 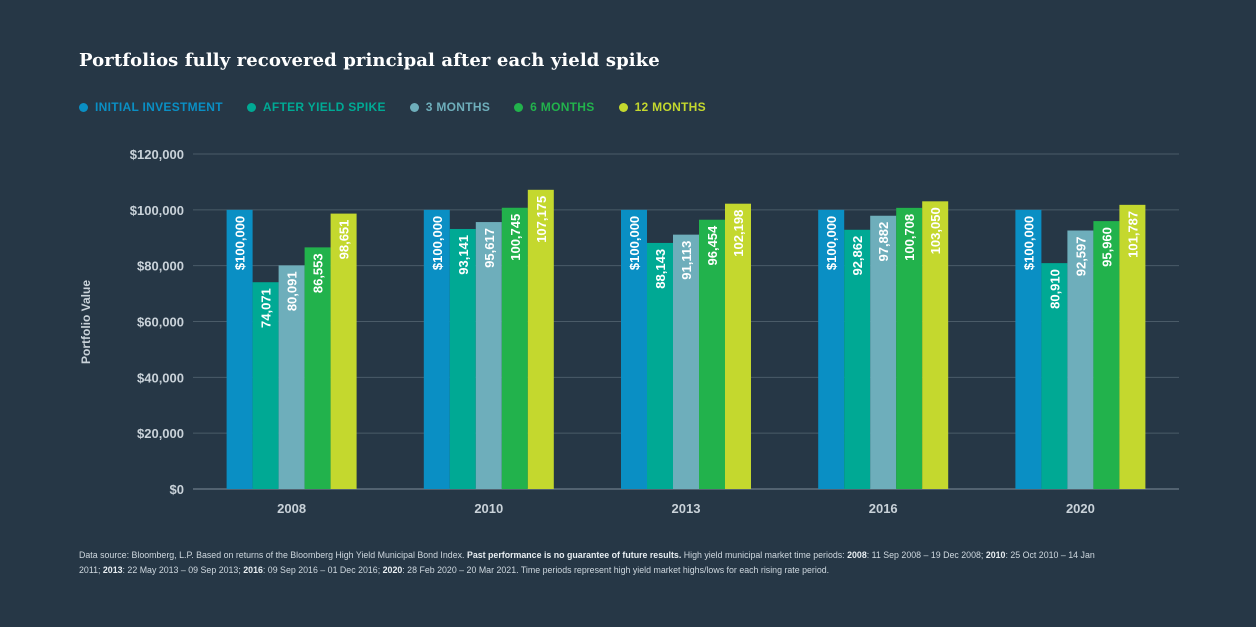 What do you see at coordinates (292, 291) in the screenshot?
I see `bar-data-label: 80,091` at bounding box center [292, 291].